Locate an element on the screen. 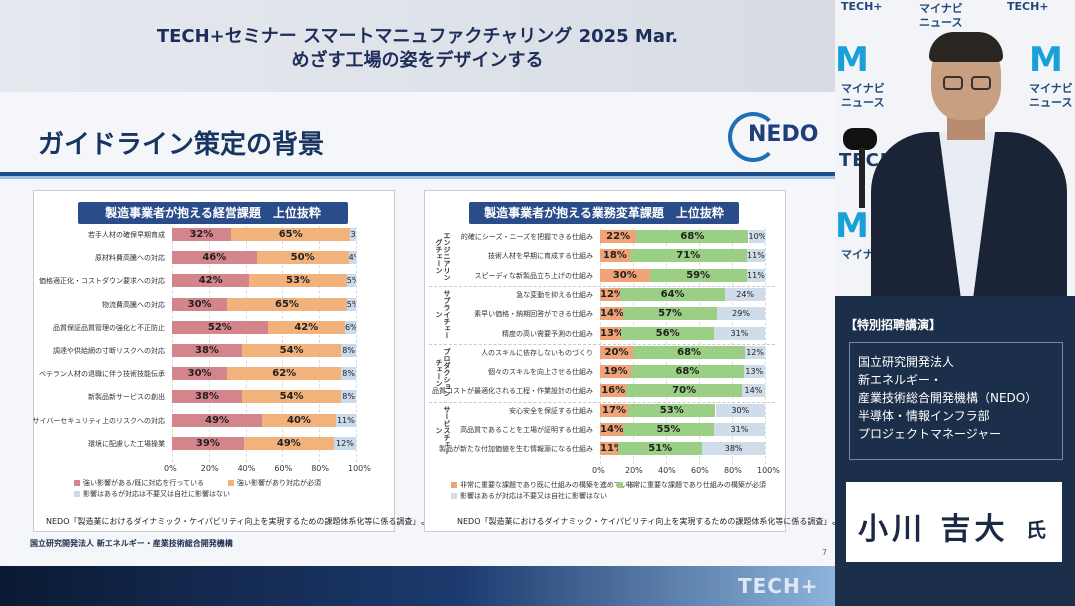 The height and width of the screenshot is (606, 1075). row-label: 品質保証品質管理の強化と不正防止 is located at coordinates (109, 327).